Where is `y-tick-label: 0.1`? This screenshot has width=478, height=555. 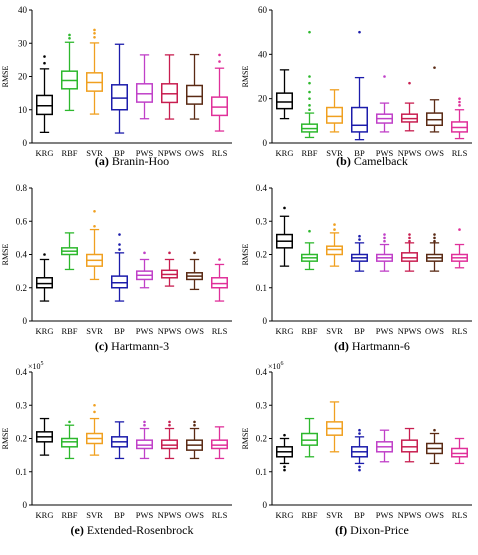
y-tick-label: 0.1 is located at coordinates (261, 288).